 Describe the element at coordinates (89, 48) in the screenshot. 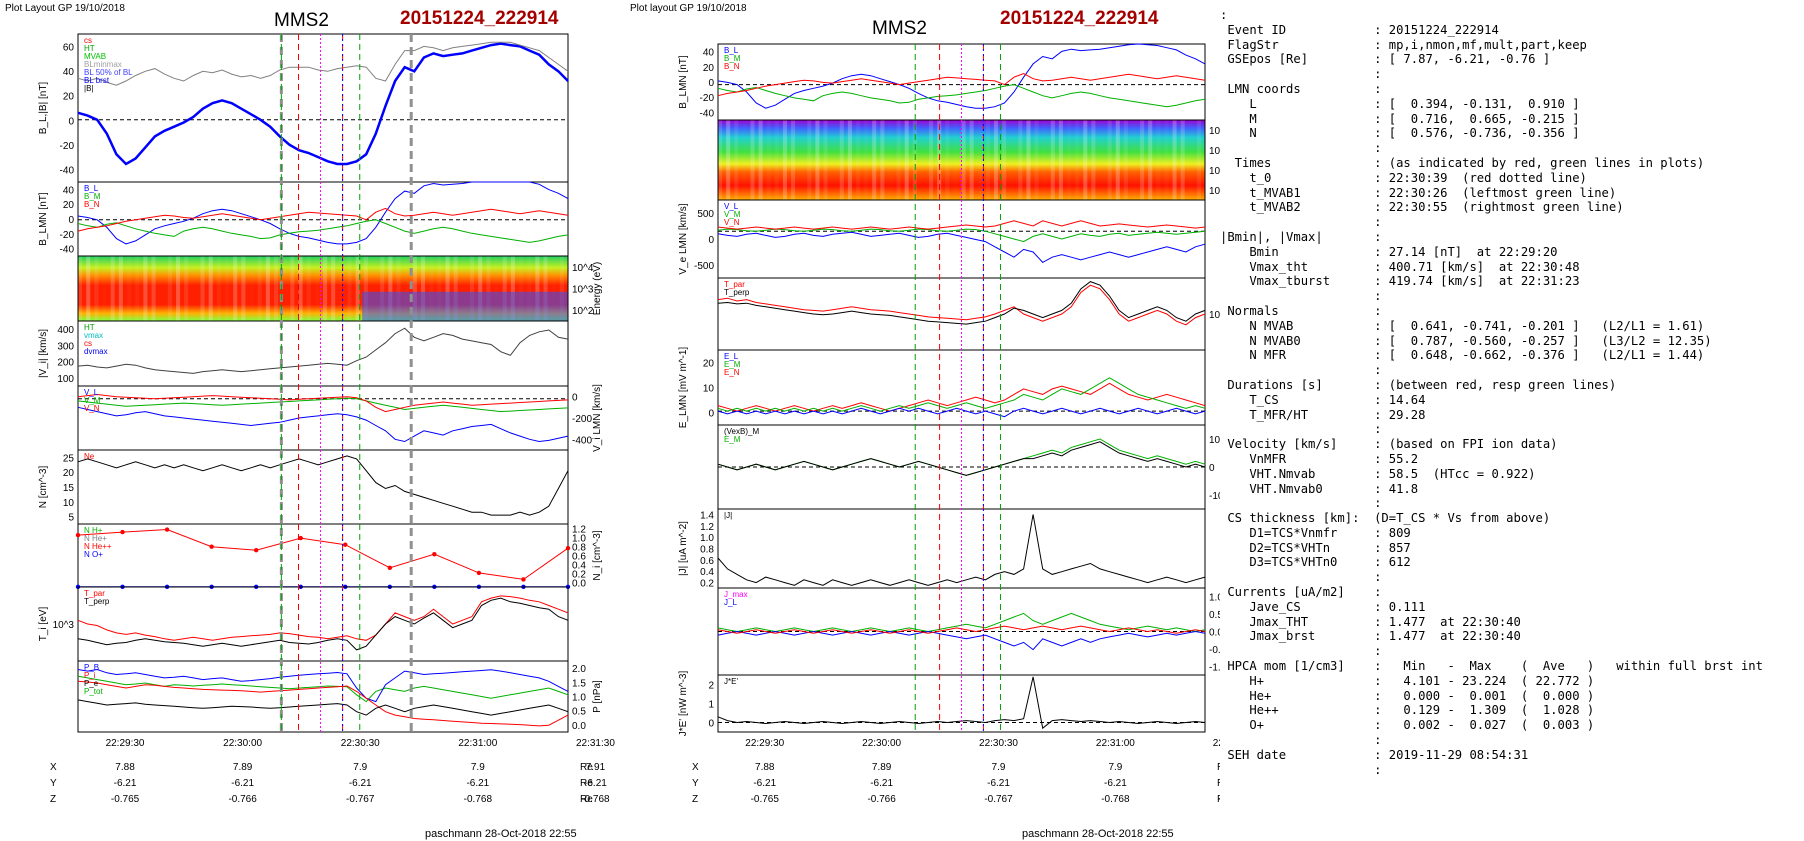

I see `legend-entry: HT` at that location.